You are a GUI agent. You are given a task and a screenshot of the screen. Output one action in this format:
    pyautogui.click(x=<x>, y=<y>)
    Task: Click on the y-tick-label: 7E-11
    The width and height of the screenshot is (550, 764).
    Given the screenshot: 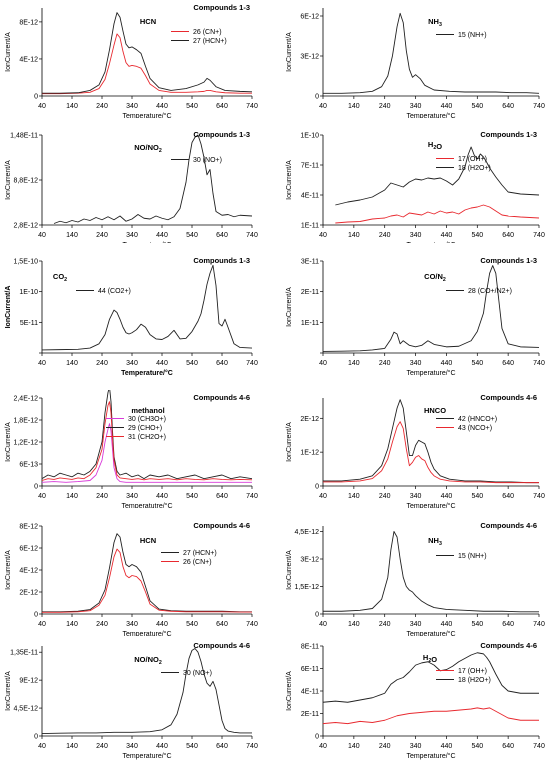 What is the action you would take?
    pyautogui.click(x=310, y=166)
    